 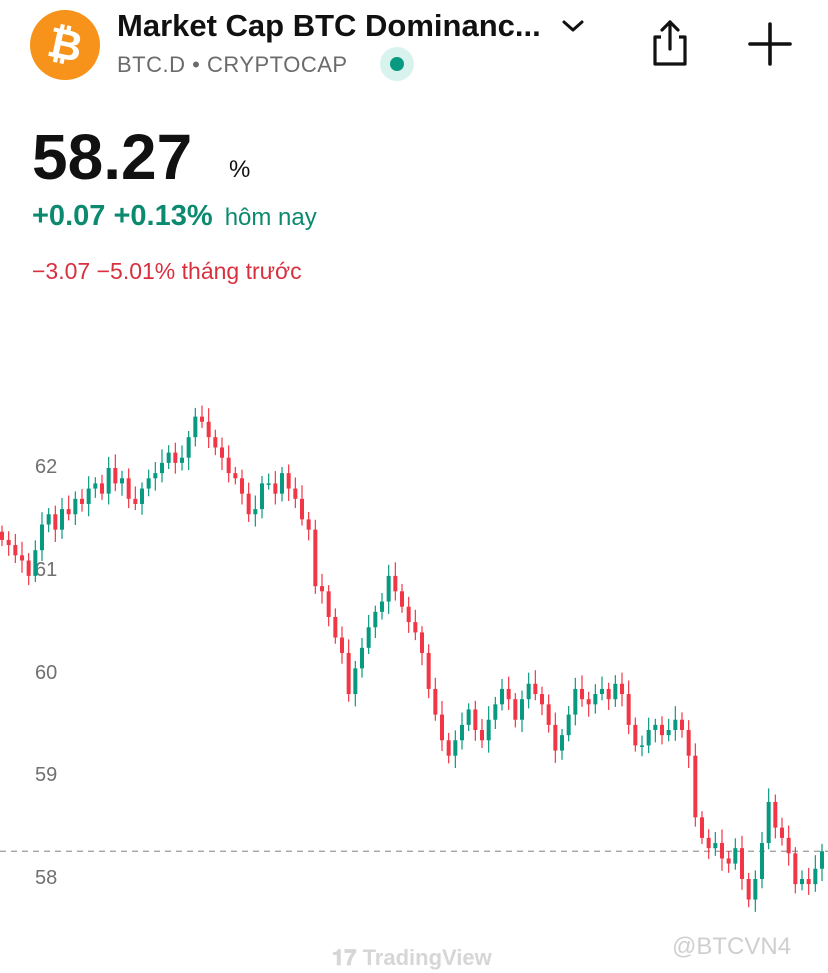 What do you see at coordinates (670, 43) in the screenshot?
I see `share-icon` at bounding box center [670, 43].